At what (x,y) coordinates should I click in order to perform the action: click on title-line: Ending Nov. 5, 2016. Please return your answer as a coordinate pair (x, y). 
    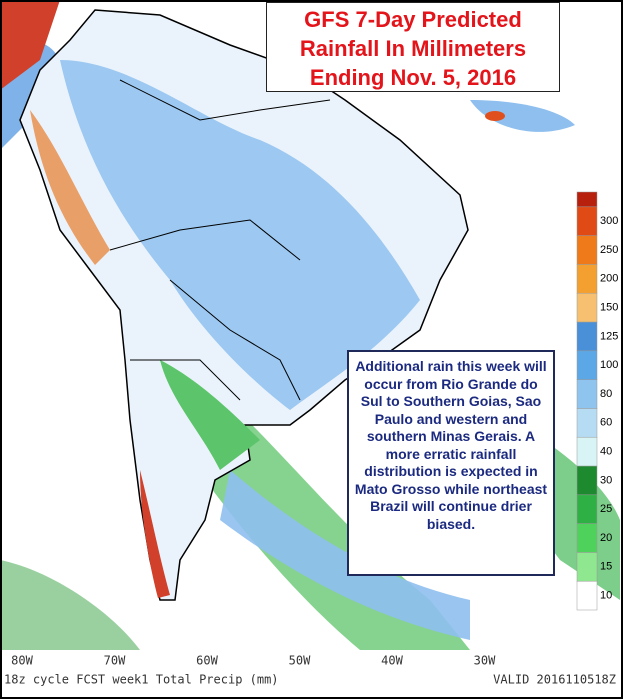
    Looking at the image, I should click on (413, 77).